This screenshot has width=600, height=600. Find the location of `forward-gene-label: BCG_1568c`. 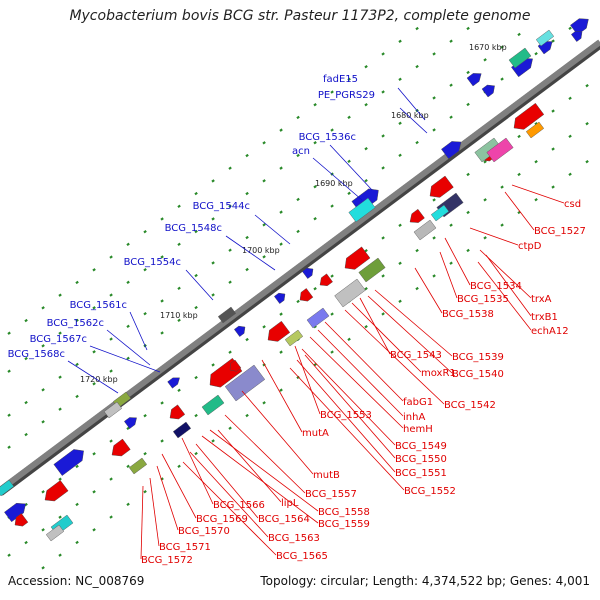

forward-gene-label: BCG_1568c is located at coordinates (36, 354).